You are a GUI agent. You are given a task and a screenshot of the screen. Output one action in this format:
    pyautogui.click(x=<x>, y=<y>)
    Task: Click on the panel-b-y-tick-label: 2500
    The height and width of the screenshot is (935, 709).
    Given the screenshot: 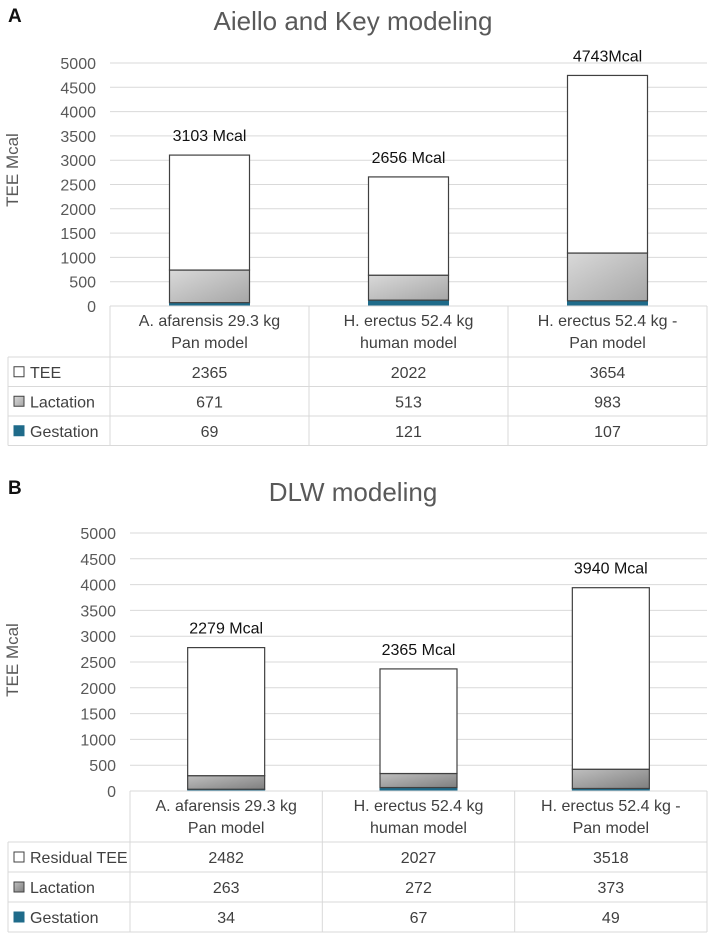 What is the action you would take?
    pyautogui.click(x=98, y=663)
    